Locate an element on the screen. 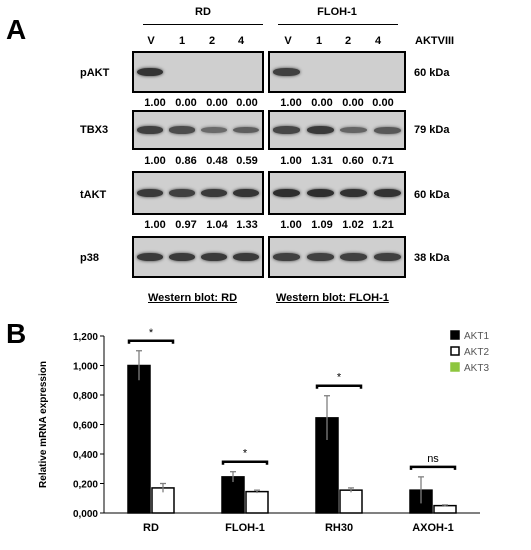 The height and width of the screenshot is (550, 531). blot-floh1-p38 is located at coordinates (337, 257).